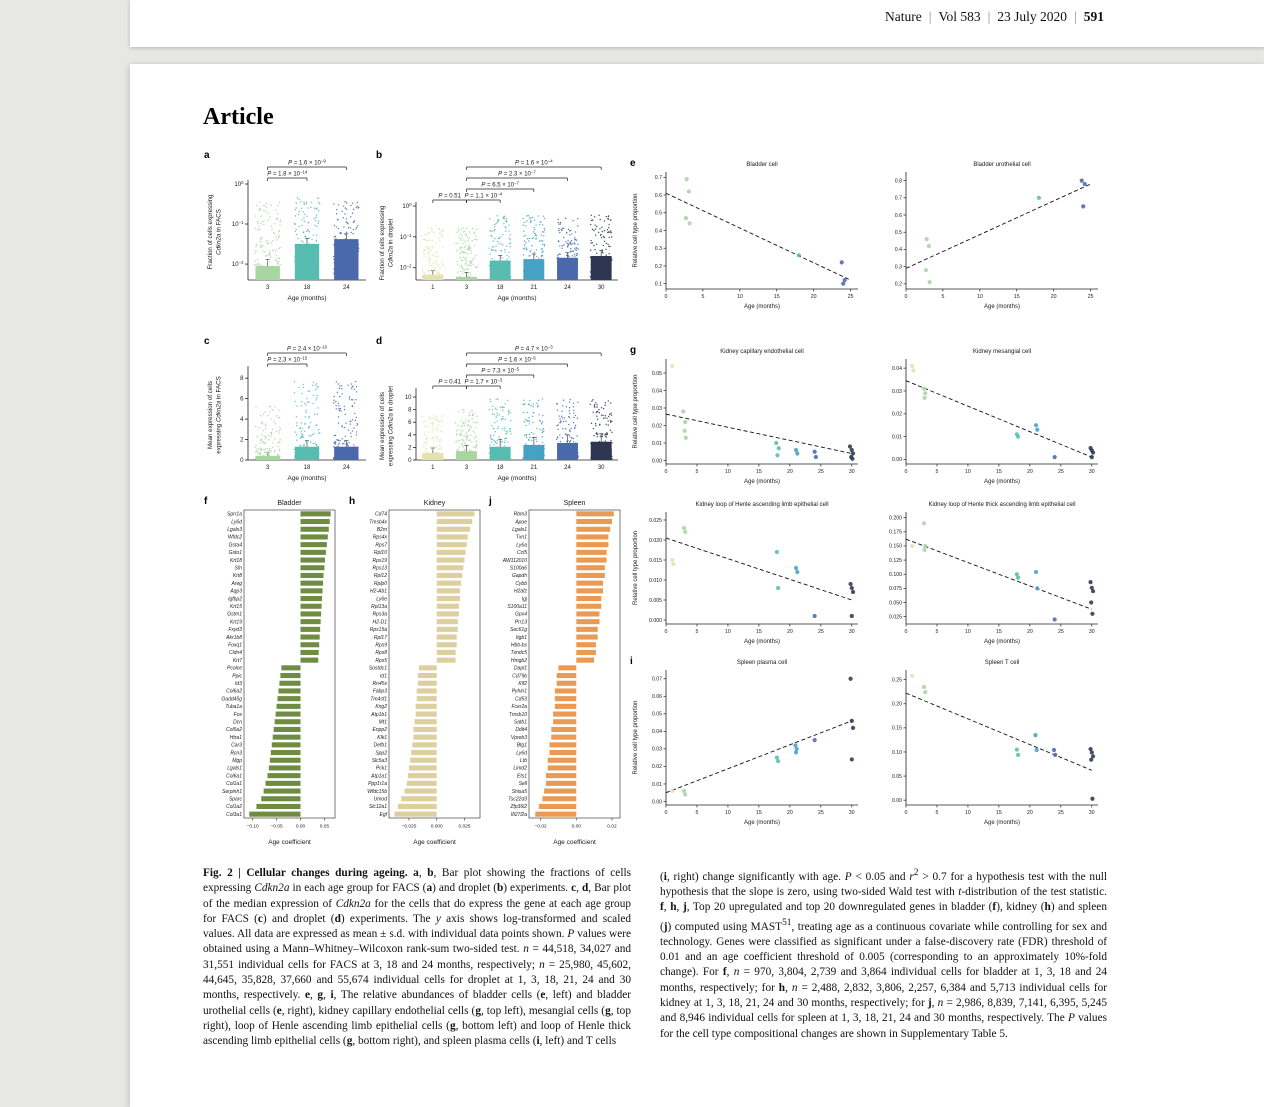 The height and width of the screenshot is (1107, 1264). What do you see at coordinates (519, 707) in the screenshot?
I see `svg-text: Fcer2a` at bounding box center [519, 707].